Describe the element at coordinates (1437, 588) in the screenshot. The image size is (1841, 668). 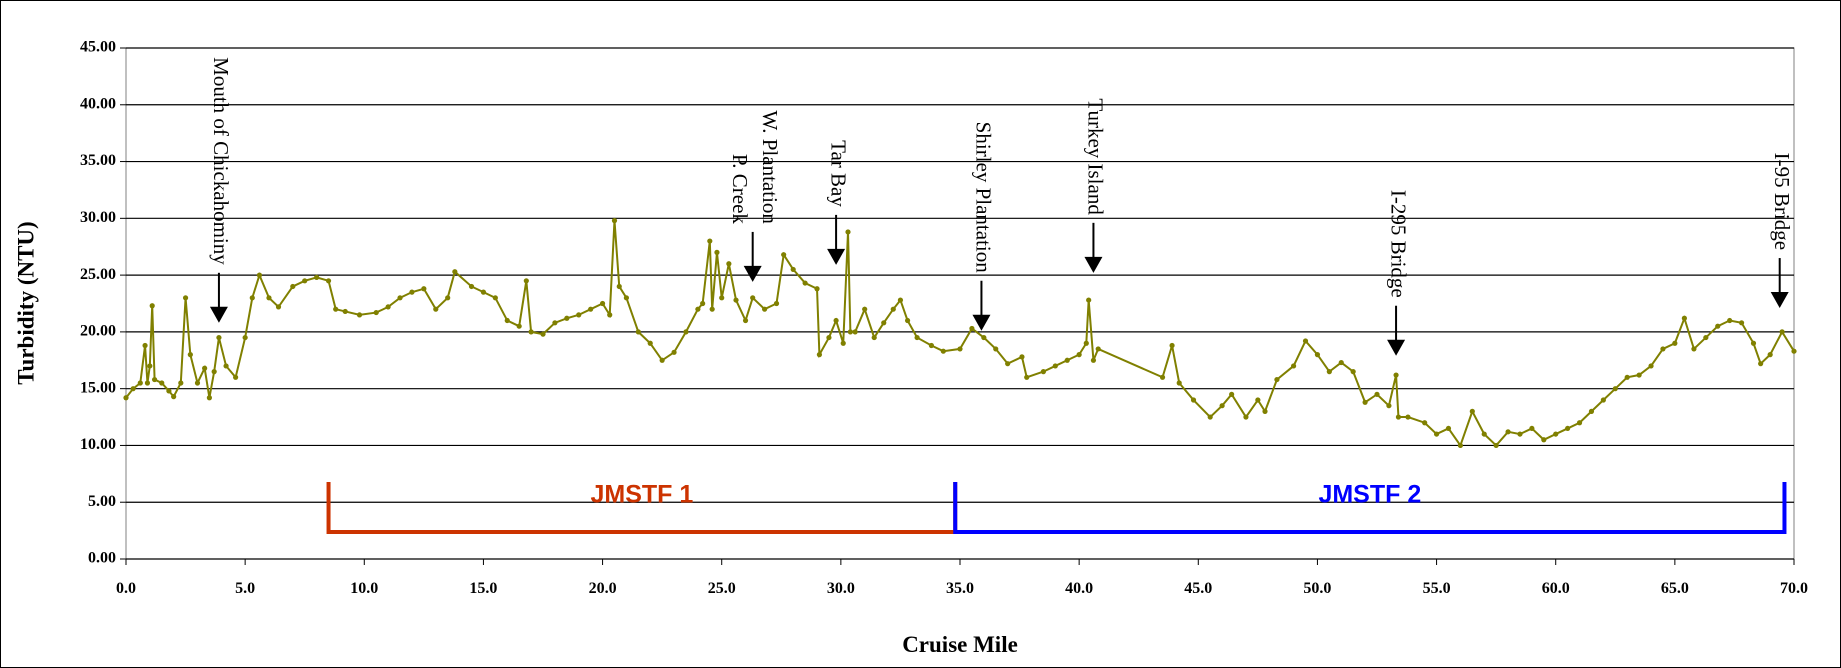
I see `x-tick-label: 55.0` at that location.